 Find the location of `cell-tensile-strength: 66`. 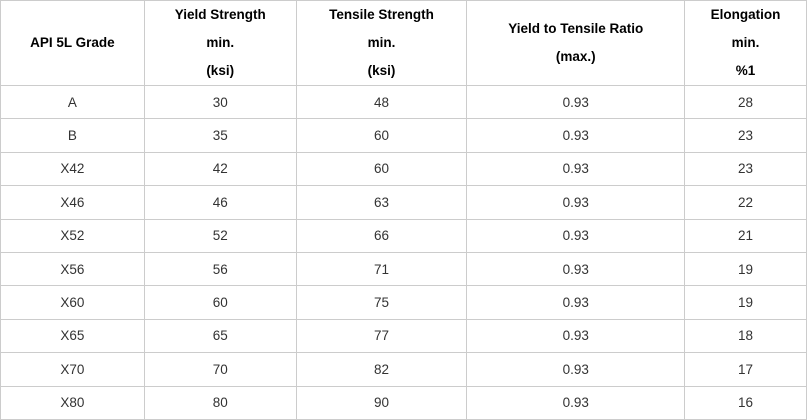

cell-tensile-strength: 66 is located at coordinates (381, 235).